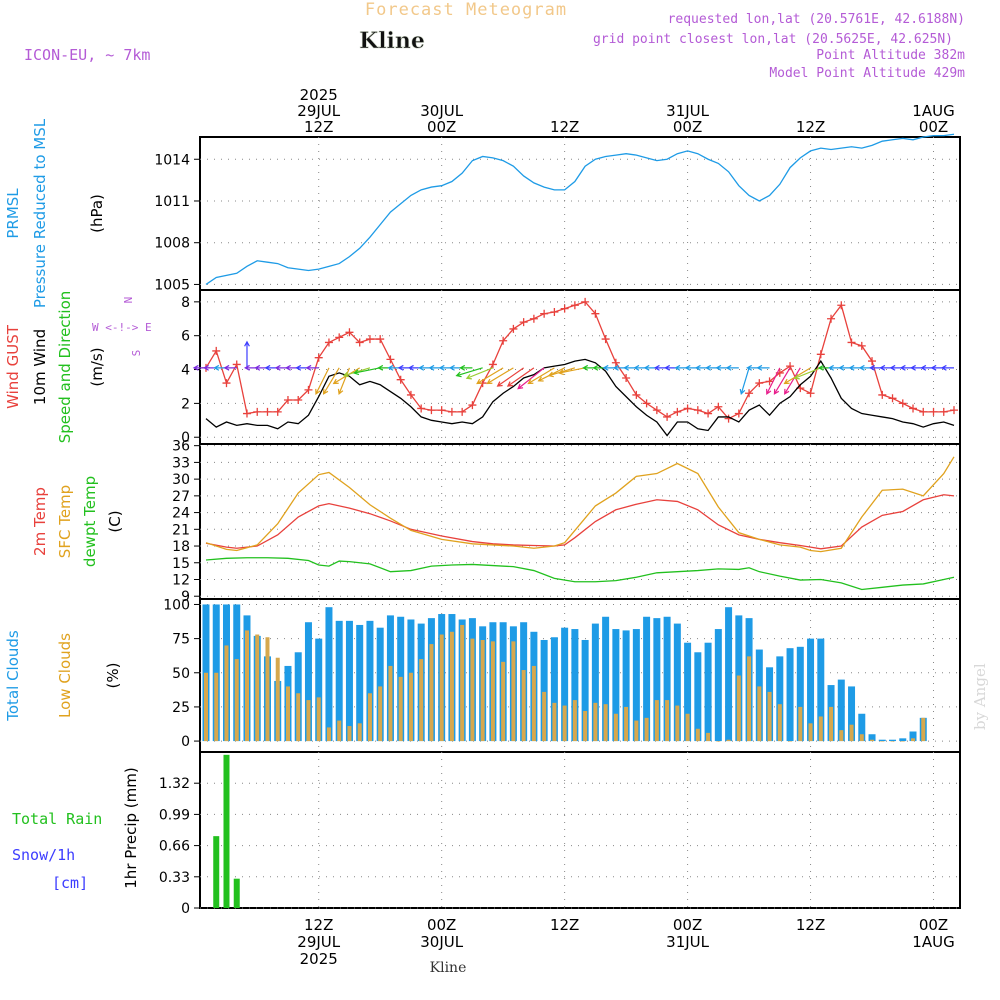 This screenshot has width=1000, height=1000. What do you see at coordinates (174, 784) in the screenshot?
I see `y-tick-label: 1.32` at bounding box center [174, 784].